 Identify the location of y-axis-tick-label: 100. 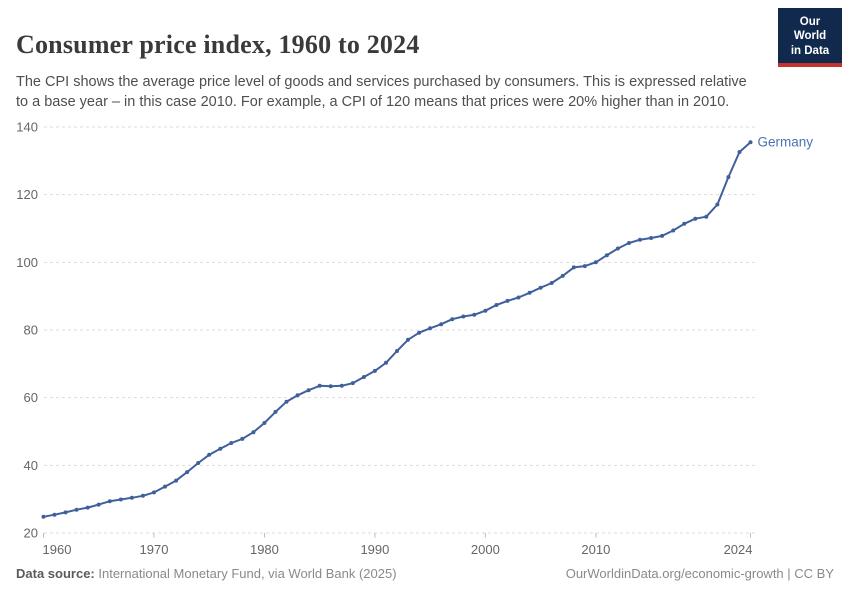
(27, 262).